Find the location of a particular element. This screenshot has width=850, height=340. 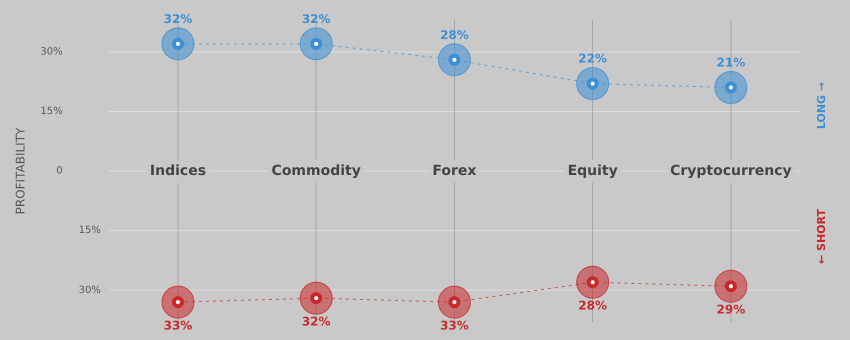

y2-tick-label: 30% is located at coordinates (89, 290).